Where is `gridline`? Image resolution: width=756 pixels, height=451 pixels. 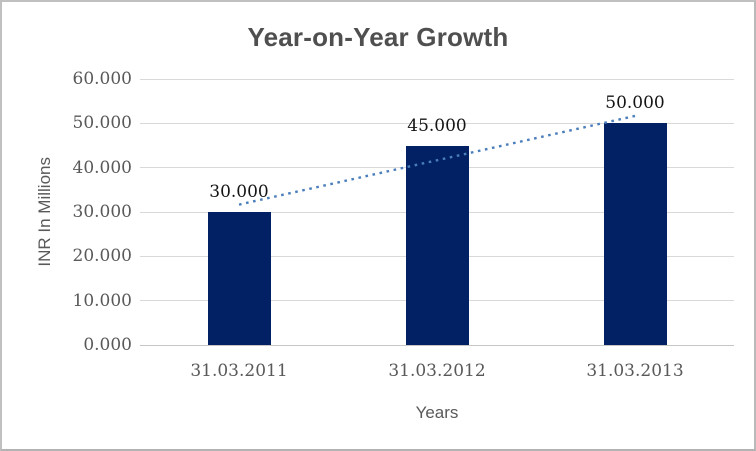
gridline is located at coordinates (437, 79).